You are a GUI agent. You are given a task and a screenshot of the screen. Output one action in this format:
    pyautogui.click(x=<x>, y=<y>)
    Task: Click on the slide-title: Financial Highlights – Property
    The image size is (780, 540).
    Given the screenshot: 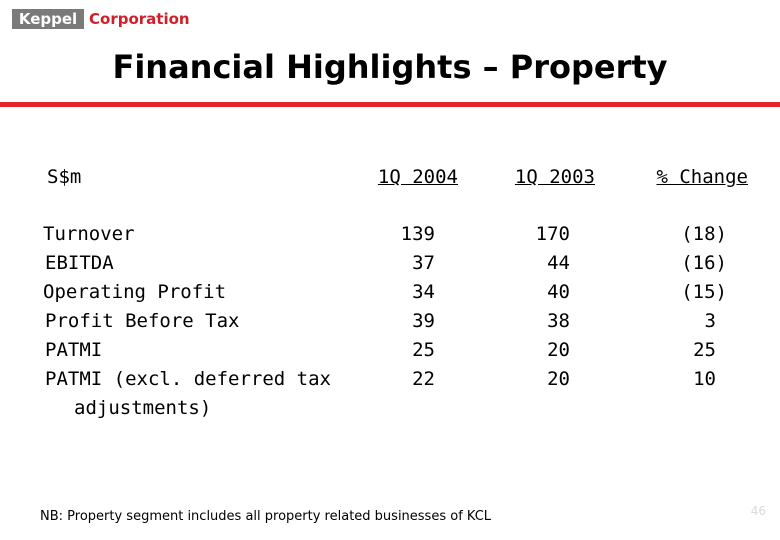 What is the action you would take?
    pyautogui.click(x=390, y=67)
    